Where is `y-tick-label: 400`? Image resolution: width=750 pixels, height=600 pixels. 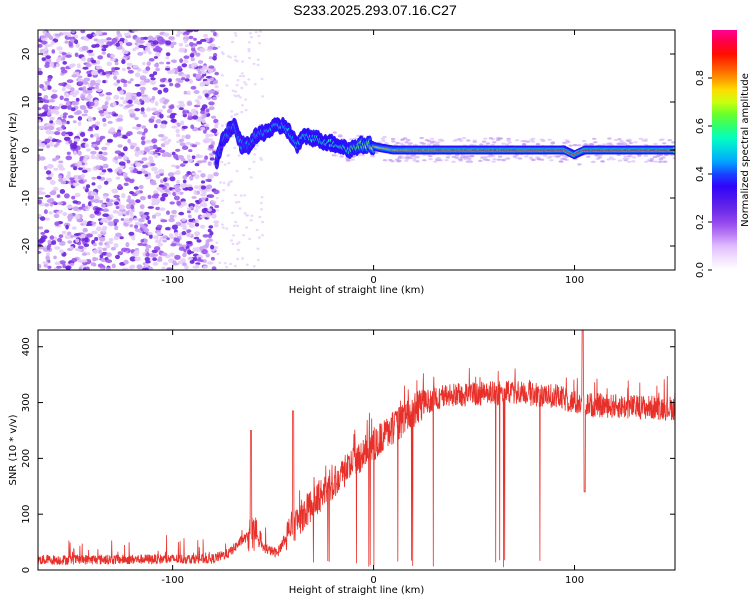
y-tick-label: 400 is located at coordinates (26, 346).